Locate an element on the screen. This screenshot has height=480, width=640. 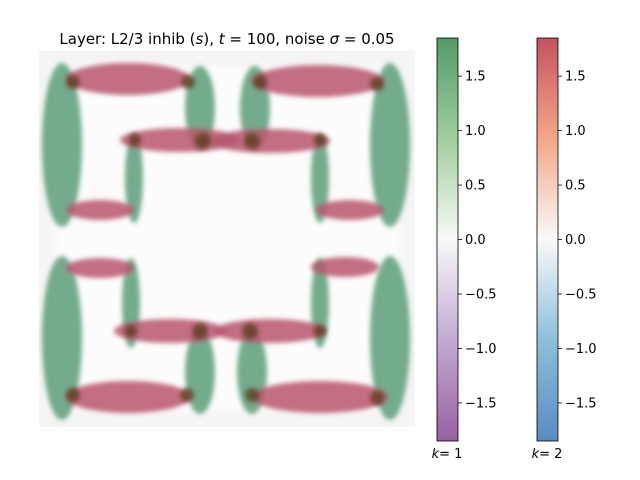
colorbar-k1: 1.5 1.0 0.5 0.0 −0.5 −1.0 −1.5 k= 1 is located at coordinates (464, 250).